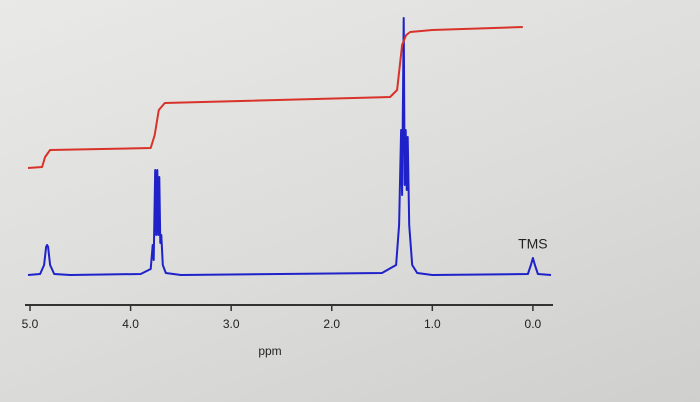 The image size is (700, 402). Describe the element at coordinates (130, 324) in the screenshot. I see `x-tick-label: 4.0` at that location.